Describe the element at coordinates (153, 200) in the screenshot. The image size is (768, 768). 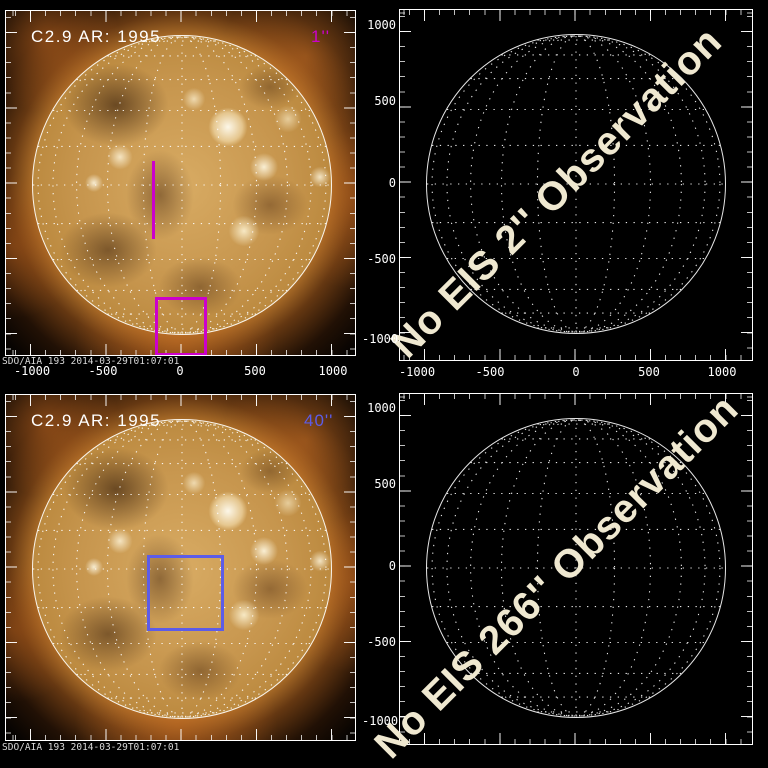
I see `eis-slit-line` at that location.